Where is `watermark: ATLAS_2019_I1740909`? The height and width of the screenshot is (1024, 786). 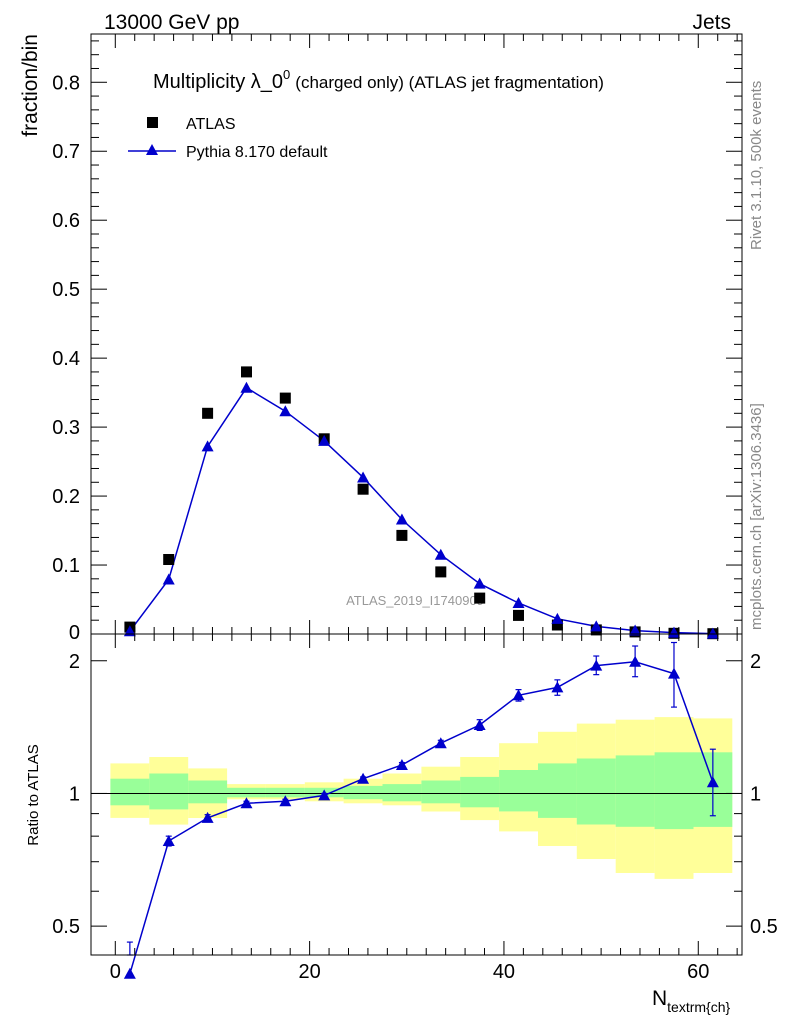 watermark: ATLAS_2019_I1740909 is located at coordinates (415, 600).